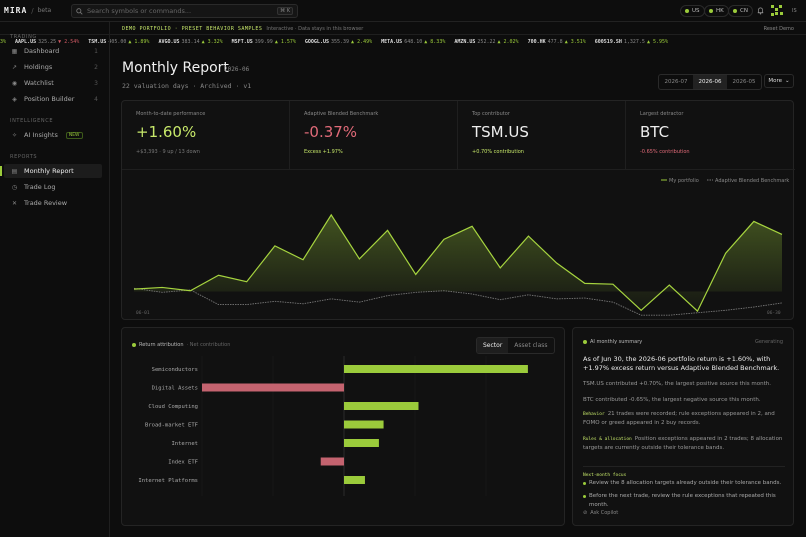  Describe the element at coordinates (184, 11) in the screenshot. I see `search-input: Search symbols or commands... ⌘ K` at that location.